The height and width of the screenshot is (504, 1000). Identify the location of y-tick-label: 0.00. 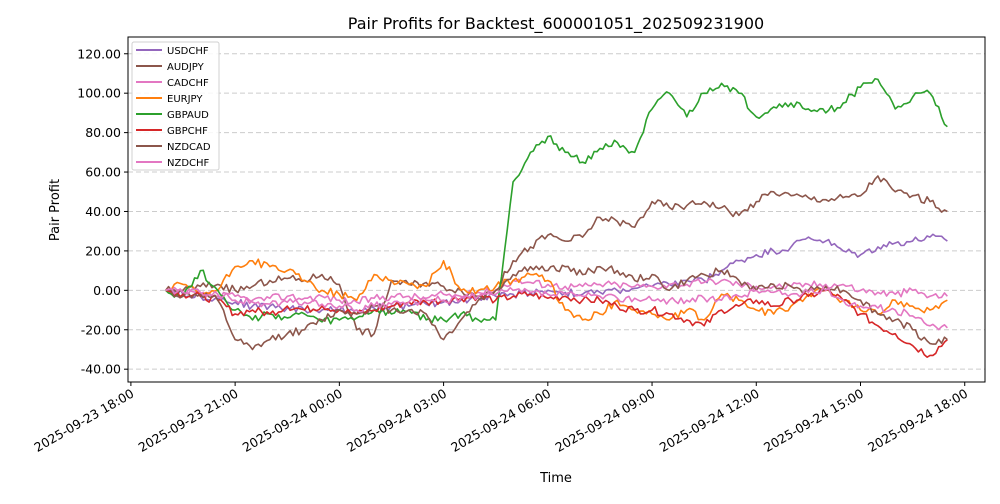
(107, 290).